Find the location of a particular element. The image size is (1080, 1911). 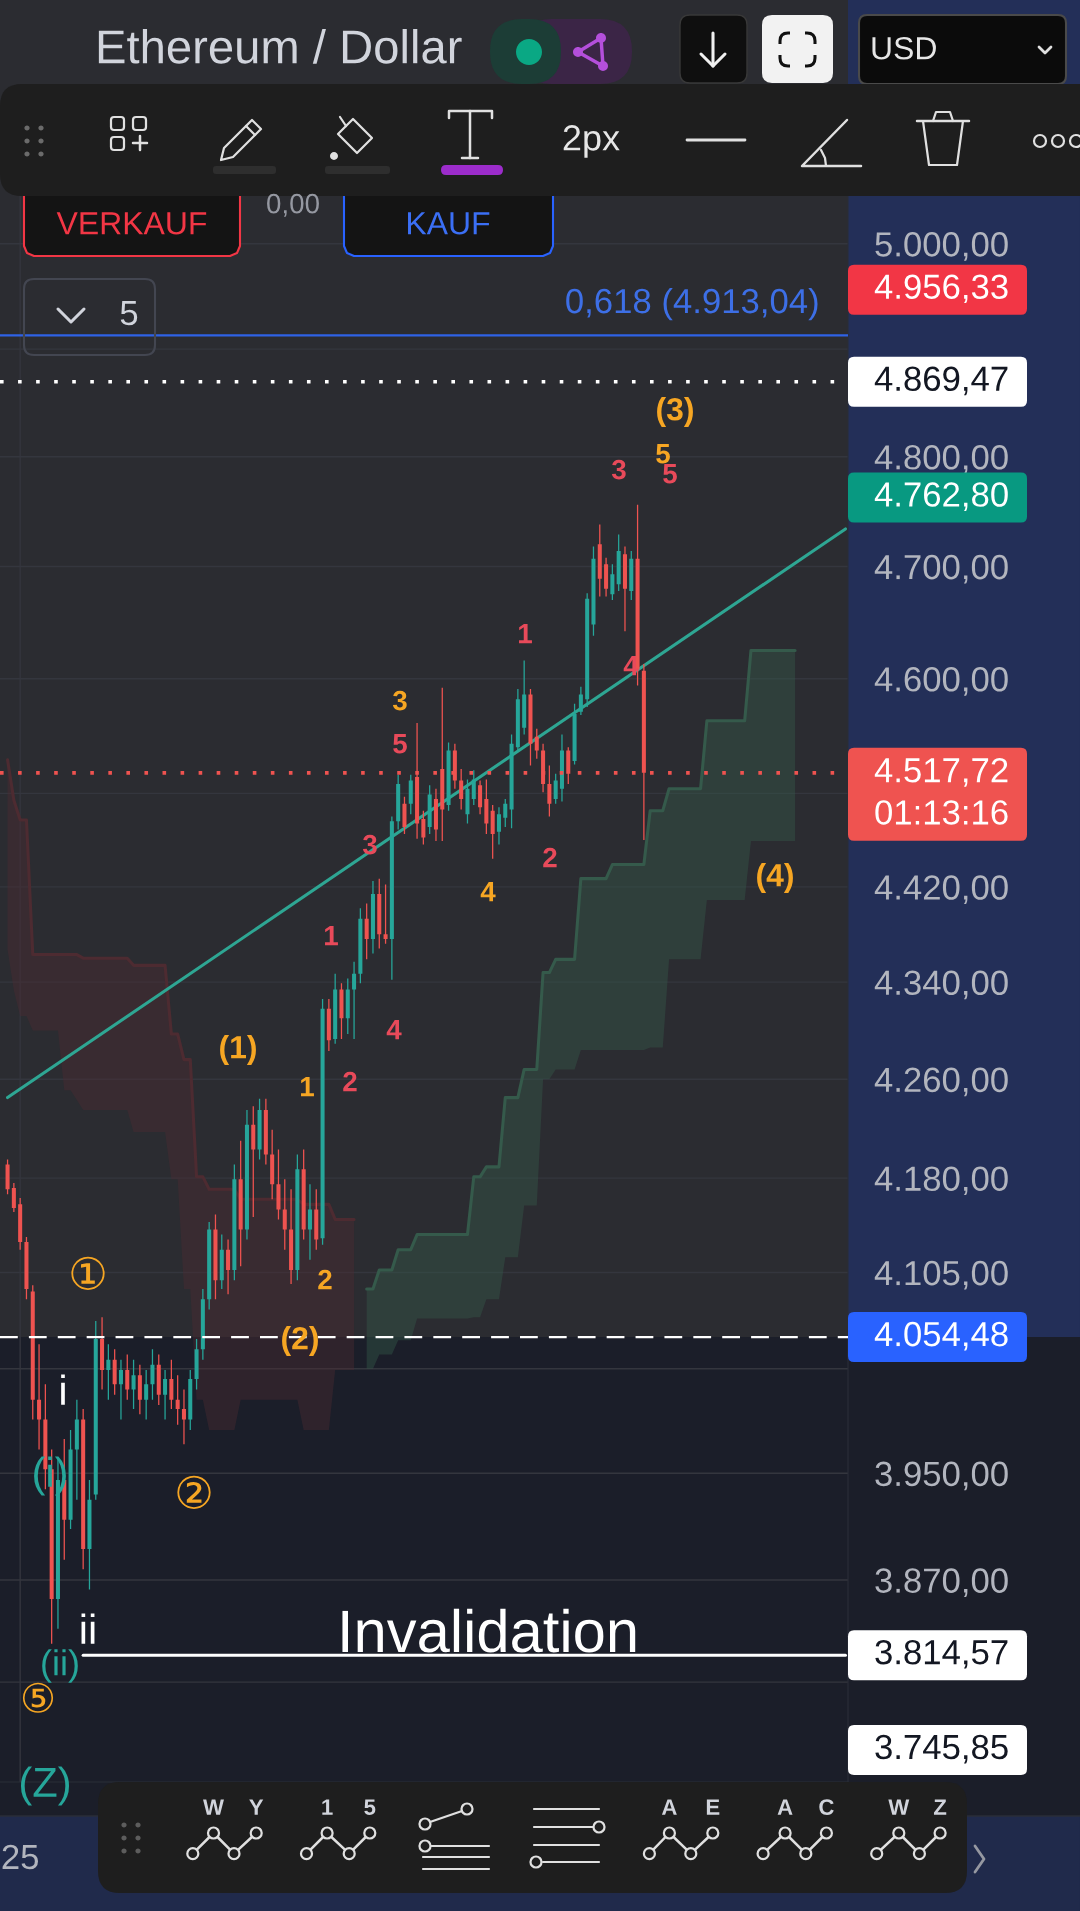

ref-line-label: 4.869,47 is located at coordinates (941, 381).